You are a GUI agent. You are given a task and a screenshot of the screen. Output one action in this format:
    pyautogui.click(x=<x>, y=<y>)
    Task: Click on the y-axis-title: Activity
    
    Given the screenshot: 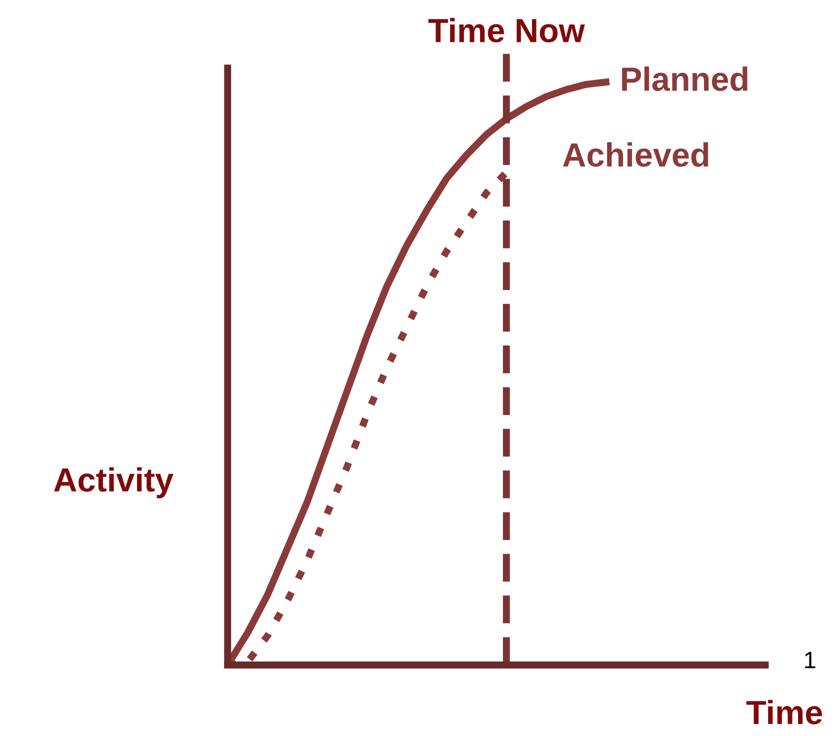 What is the action you would take?
    pyautogui.click(x=114, y=482)
    